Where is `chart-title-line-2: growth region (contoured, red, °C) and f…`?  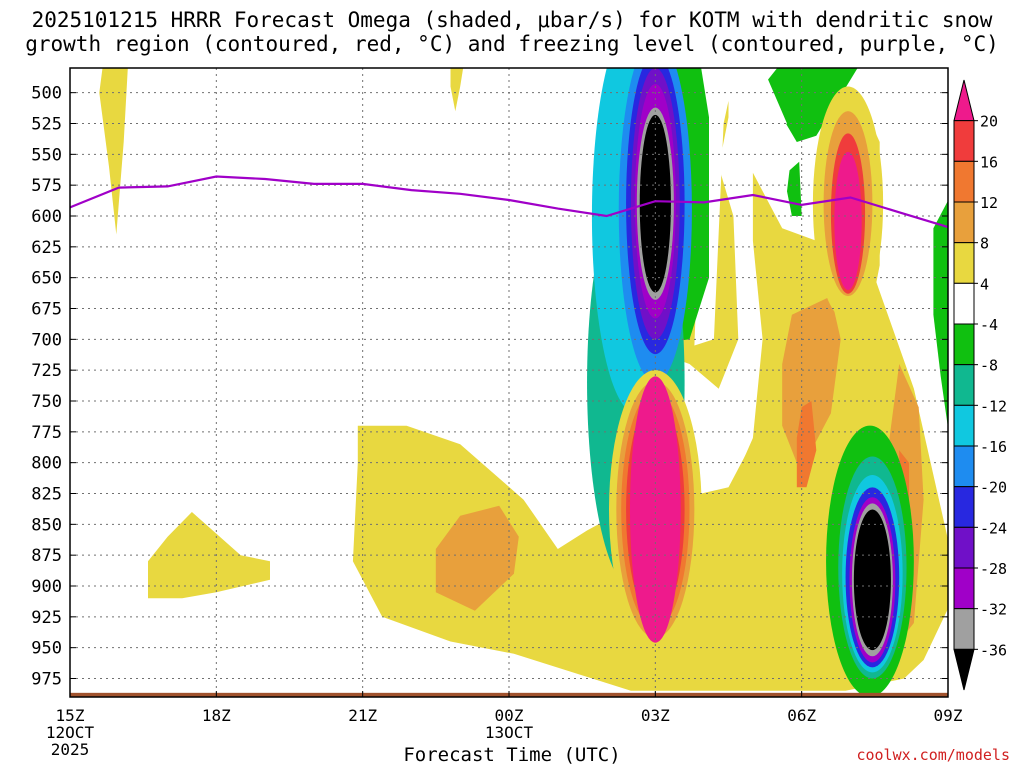
chart-title-line-2: growth region (contoured, red, °C) and f… is located at coordinates (512, 44).